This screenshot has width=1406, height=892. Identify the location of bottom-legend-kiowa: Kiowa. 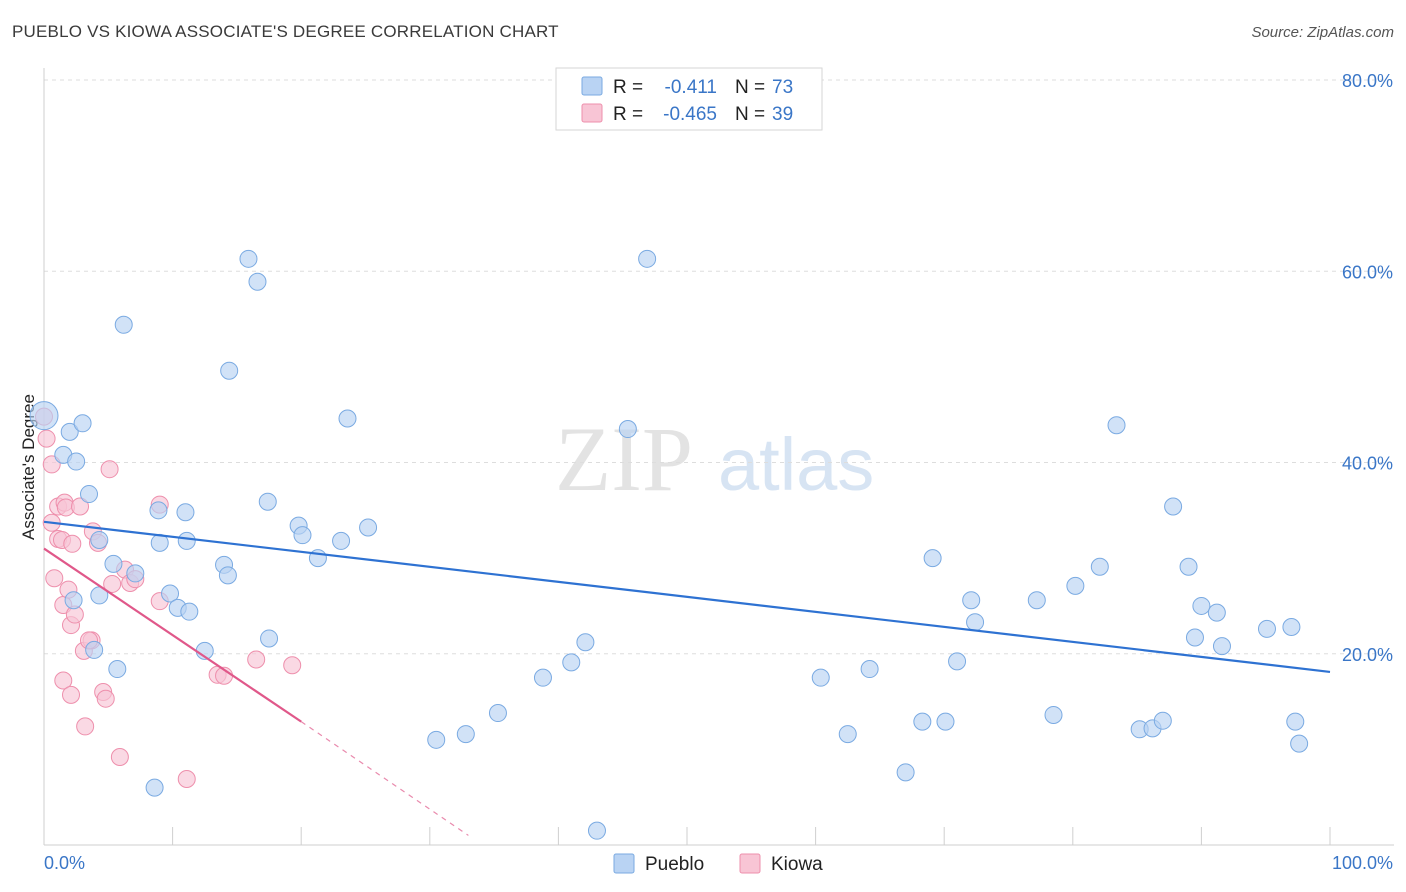
(797, 864).